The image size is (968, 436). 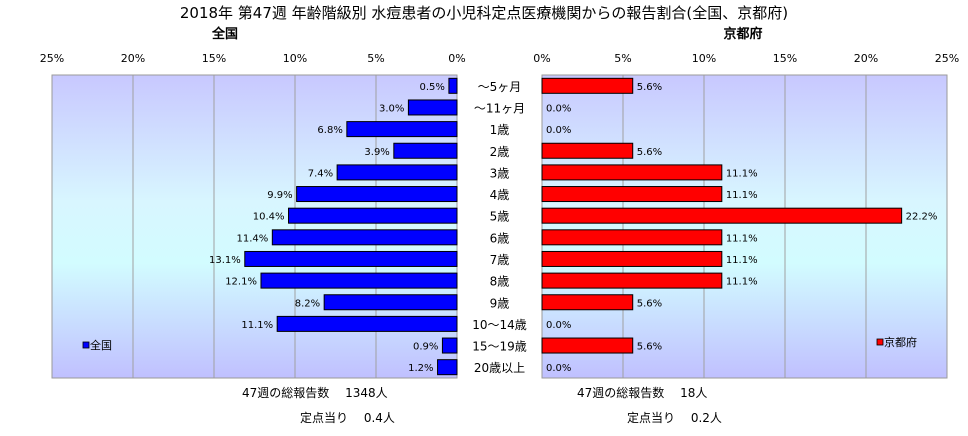 What do you see at coordinates (52, 58) in the screenshot?
I see `tick-label-left: 25%` at bounding box center [52, 58].